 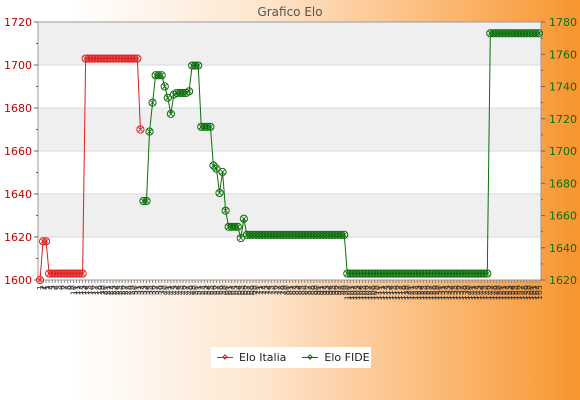 What do you see at coordinates (463, 292) in the screenshot?
I see `x-tick-label: 138` at bounding box center [463, 292].